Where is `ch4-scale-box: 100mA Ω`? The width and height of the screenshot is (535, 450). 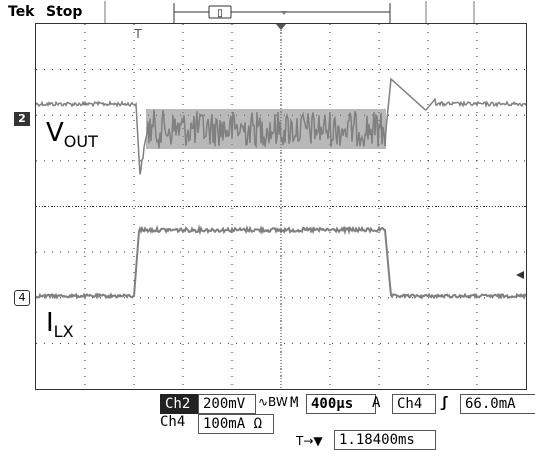
ch4-scale-box: 100mA Ω is located at coordinates (236, 424).